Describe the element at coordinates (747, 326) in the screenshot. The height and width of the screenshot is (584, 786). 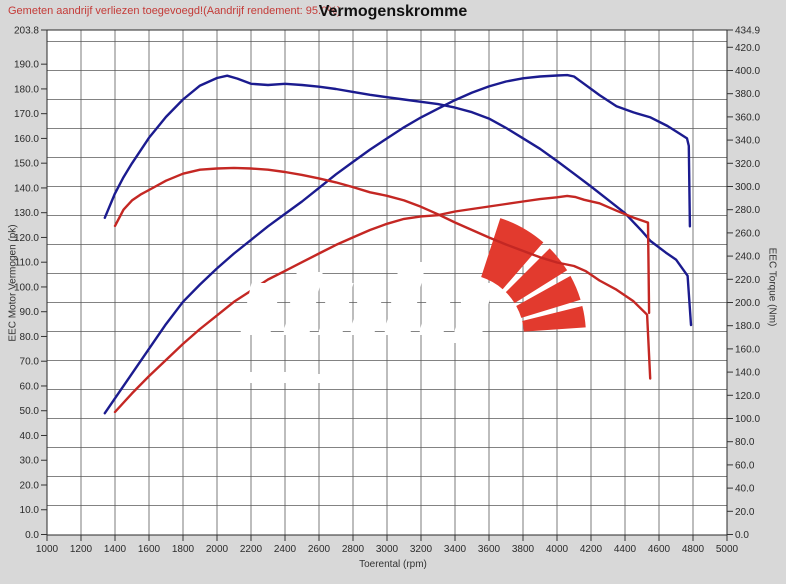
I see `y-right-tick-label: 180.0` at that location.